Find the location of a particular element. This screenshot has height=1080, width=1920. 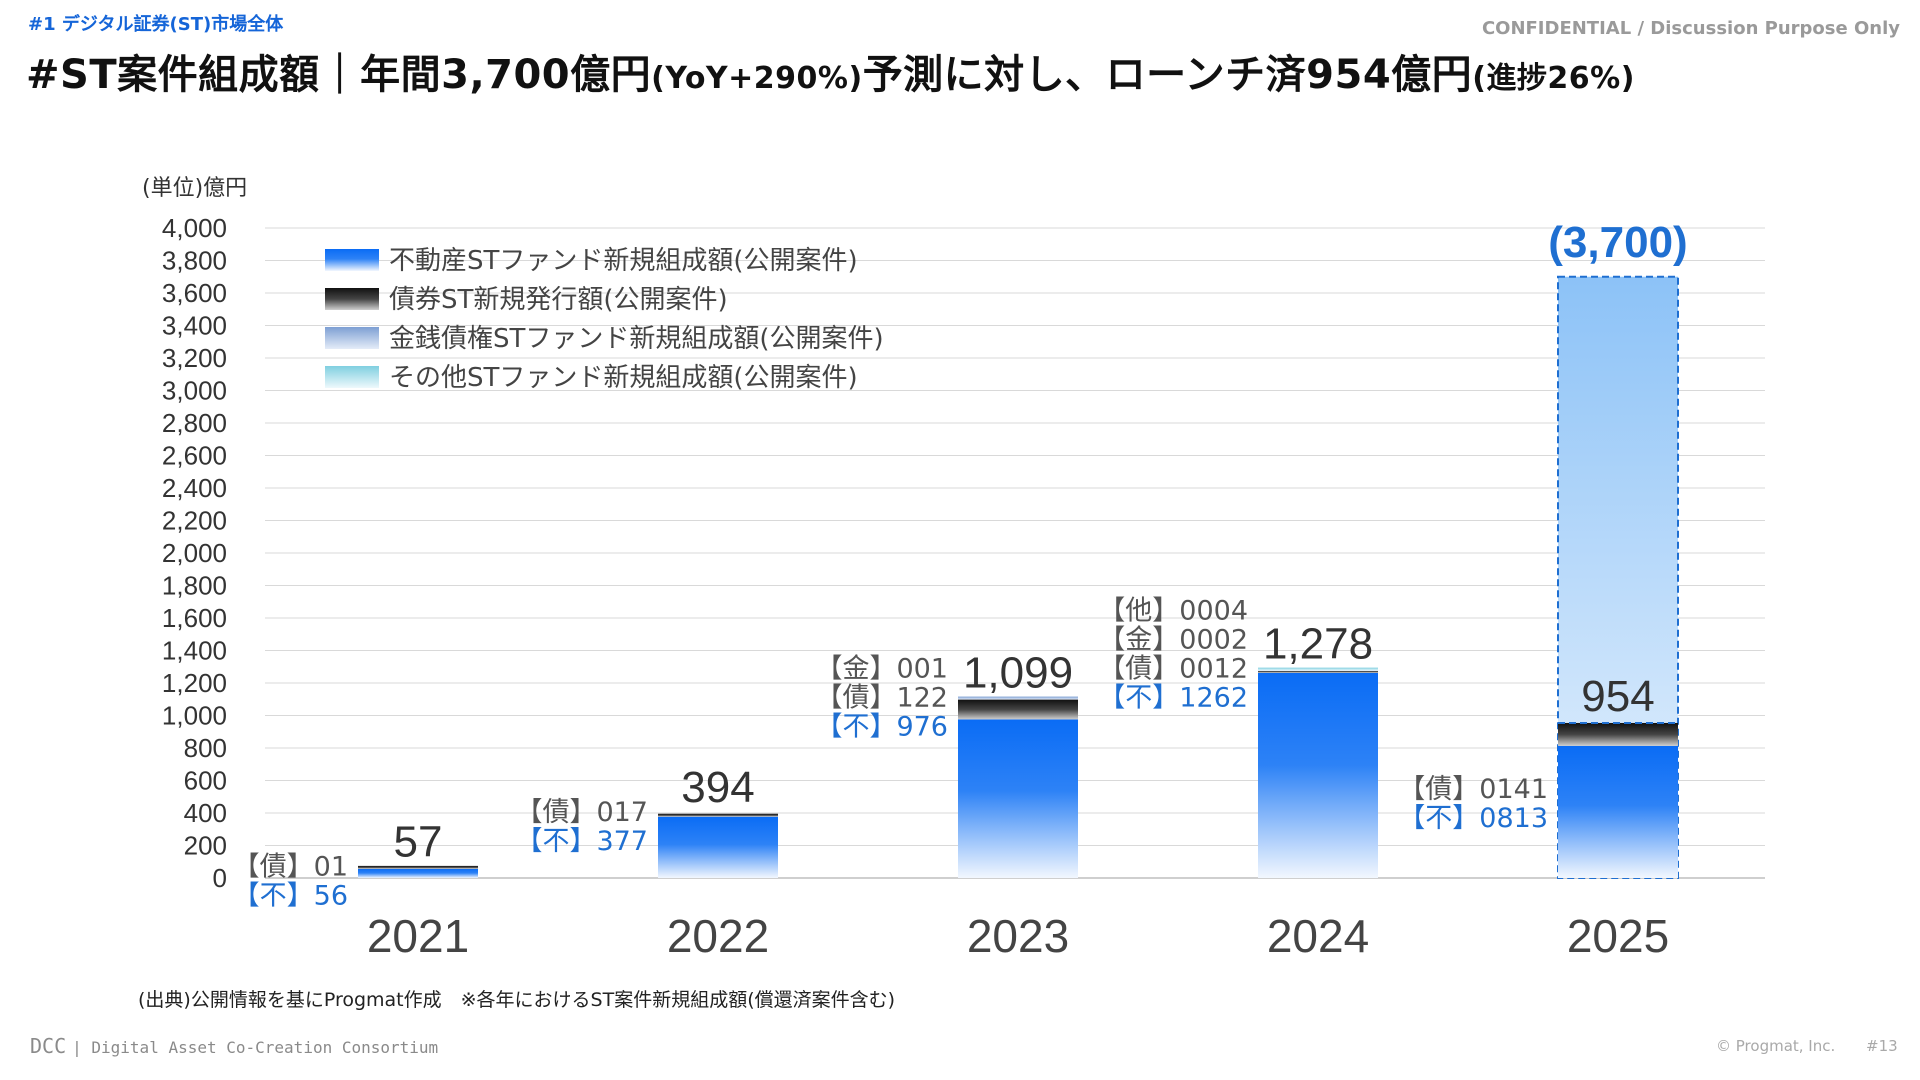

y-tick-label: 2,600 is located at coordinates (194, 456).